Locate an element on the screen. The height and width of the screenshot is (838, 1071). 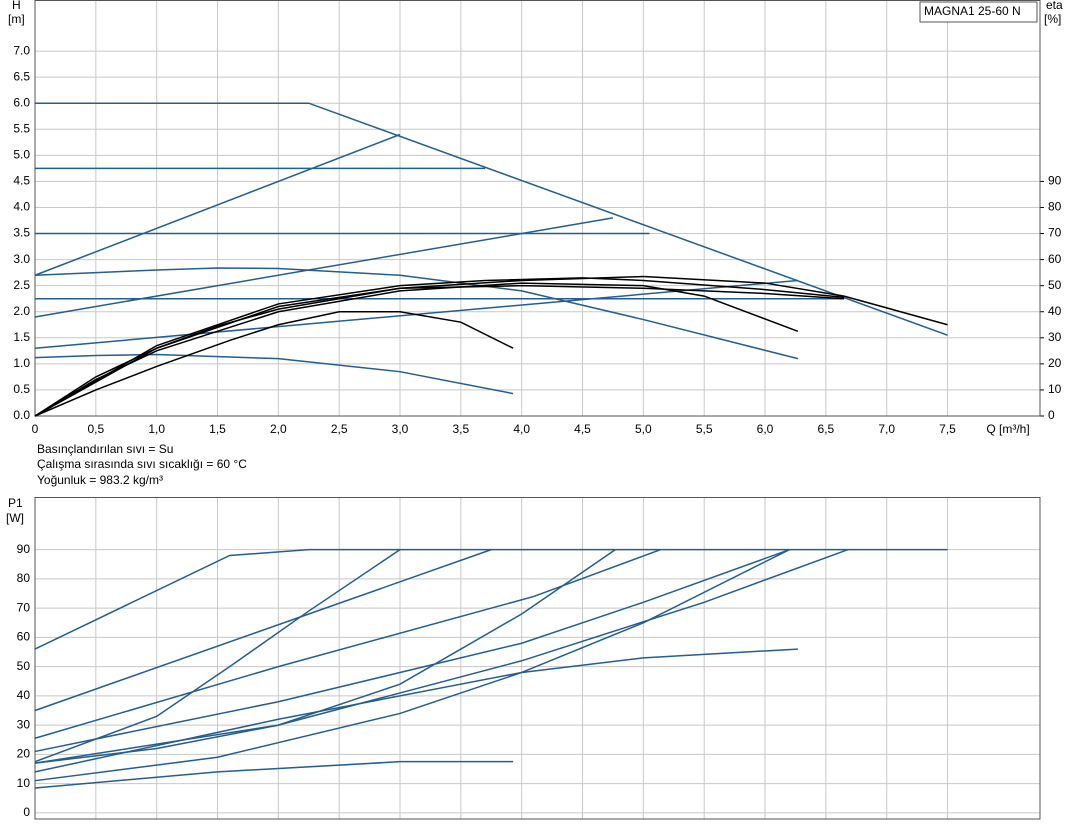
x-tick-label: 2,0 is located at coordinates (278, 429).